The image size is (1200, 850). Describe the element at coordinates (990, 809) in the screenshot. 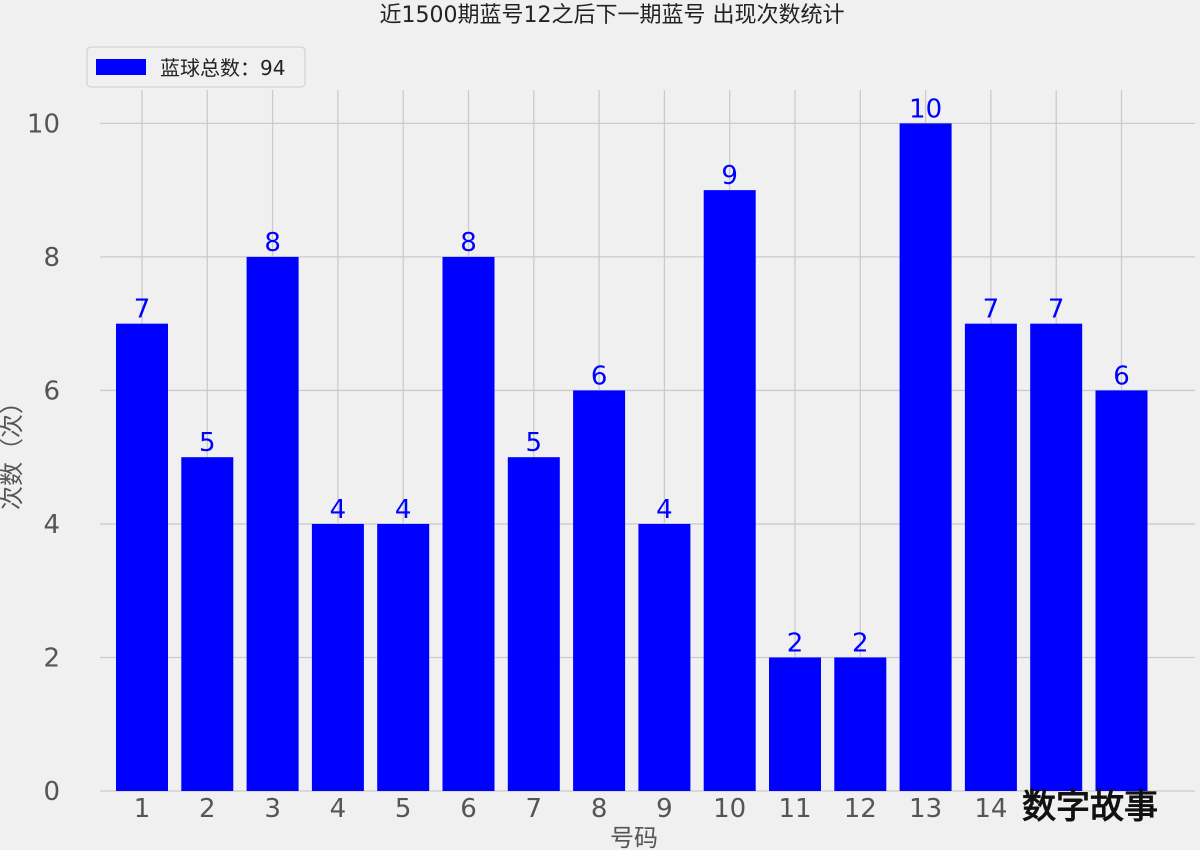

I see `x-tick-label: 14` at that location.